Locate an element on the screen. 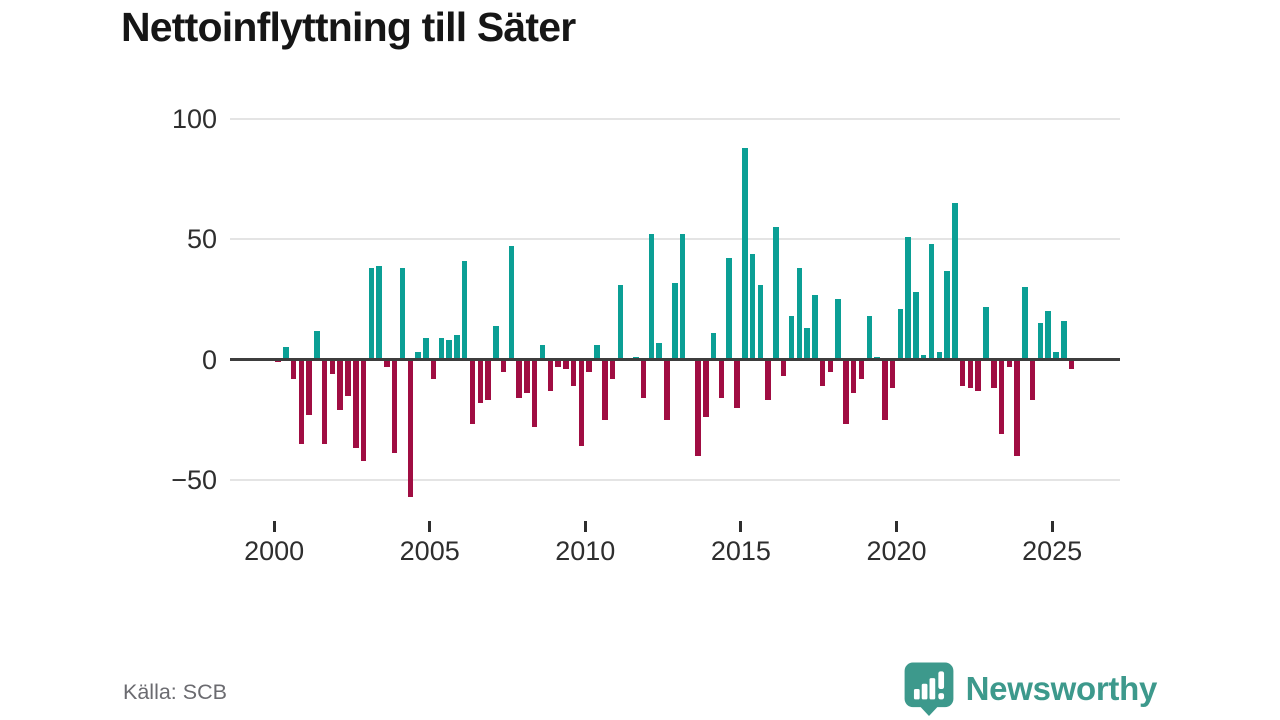  x-axis-label: 2010 is located at coordinates (585, 551).